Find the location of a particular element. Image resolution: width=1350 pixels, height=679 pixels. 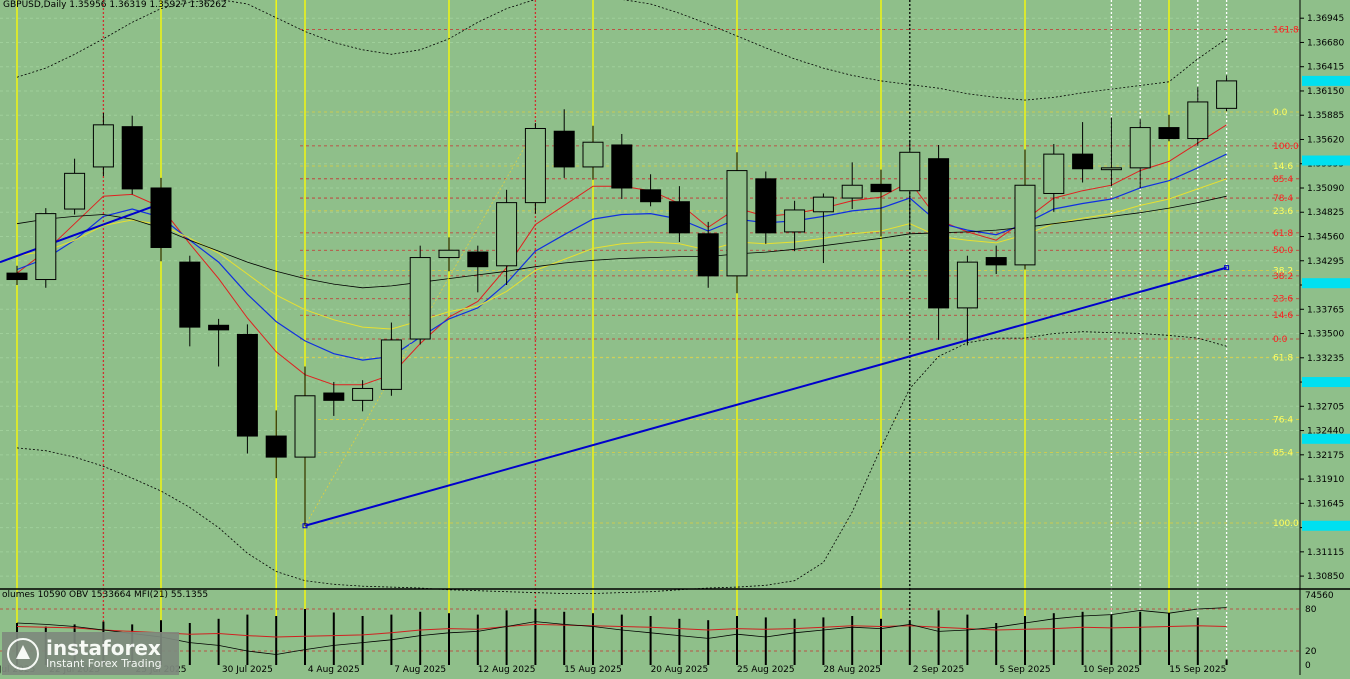

fib-level-label: 50.0 is located at coordinates (1283, 251).